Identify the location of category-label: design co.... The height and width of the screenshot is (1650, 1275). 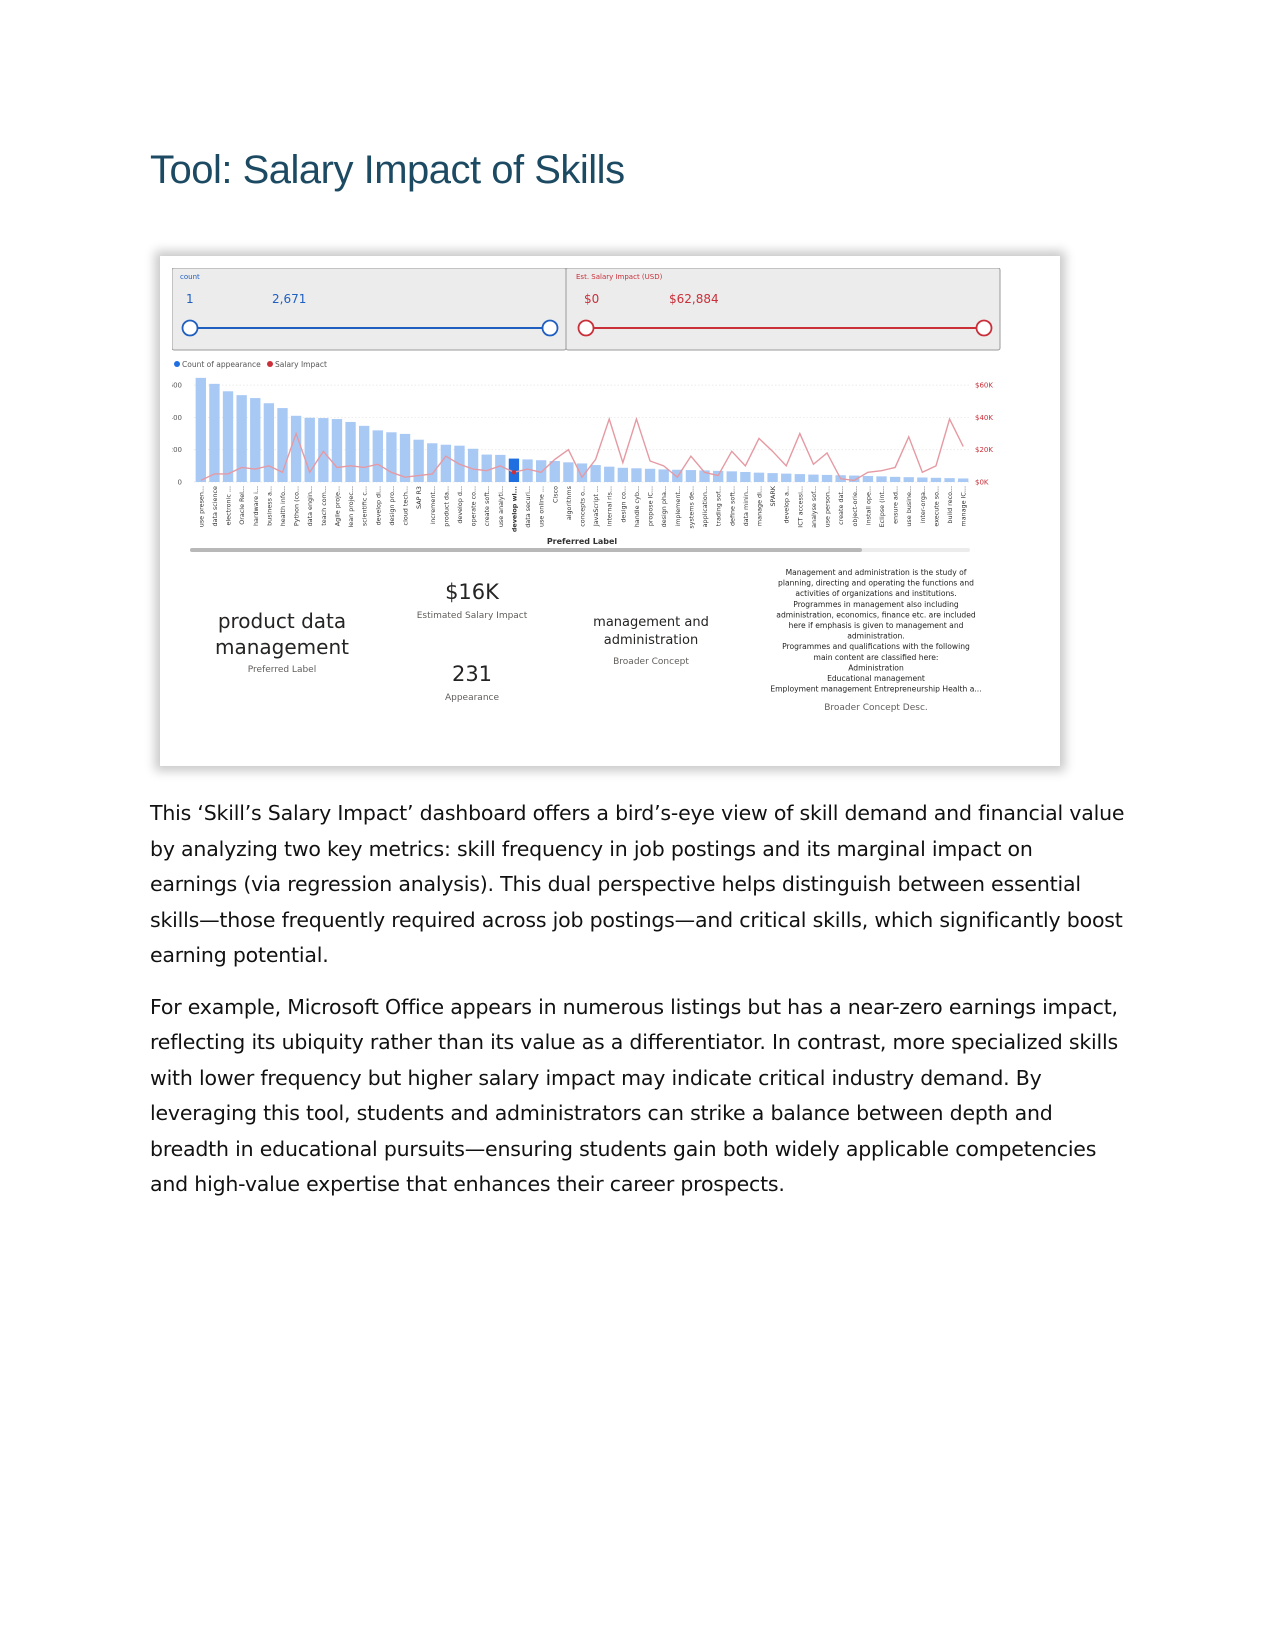
(623, 504).